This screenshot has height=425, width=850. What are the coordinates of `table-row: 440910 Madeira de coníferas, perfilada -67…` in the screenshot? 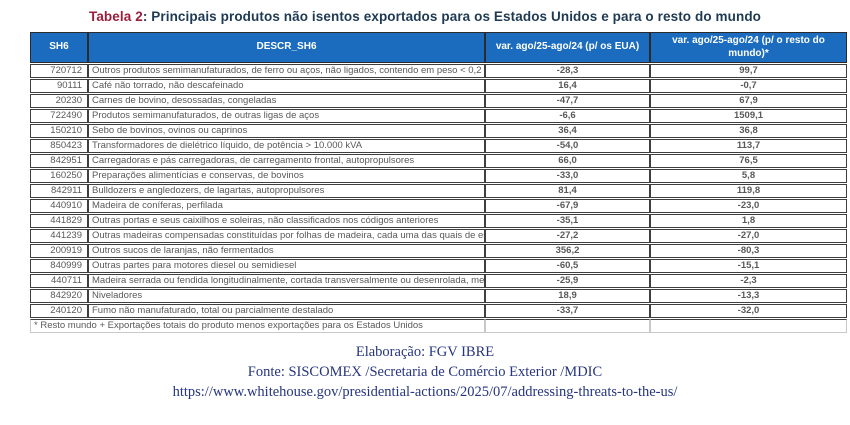 It's located at (438, 206).